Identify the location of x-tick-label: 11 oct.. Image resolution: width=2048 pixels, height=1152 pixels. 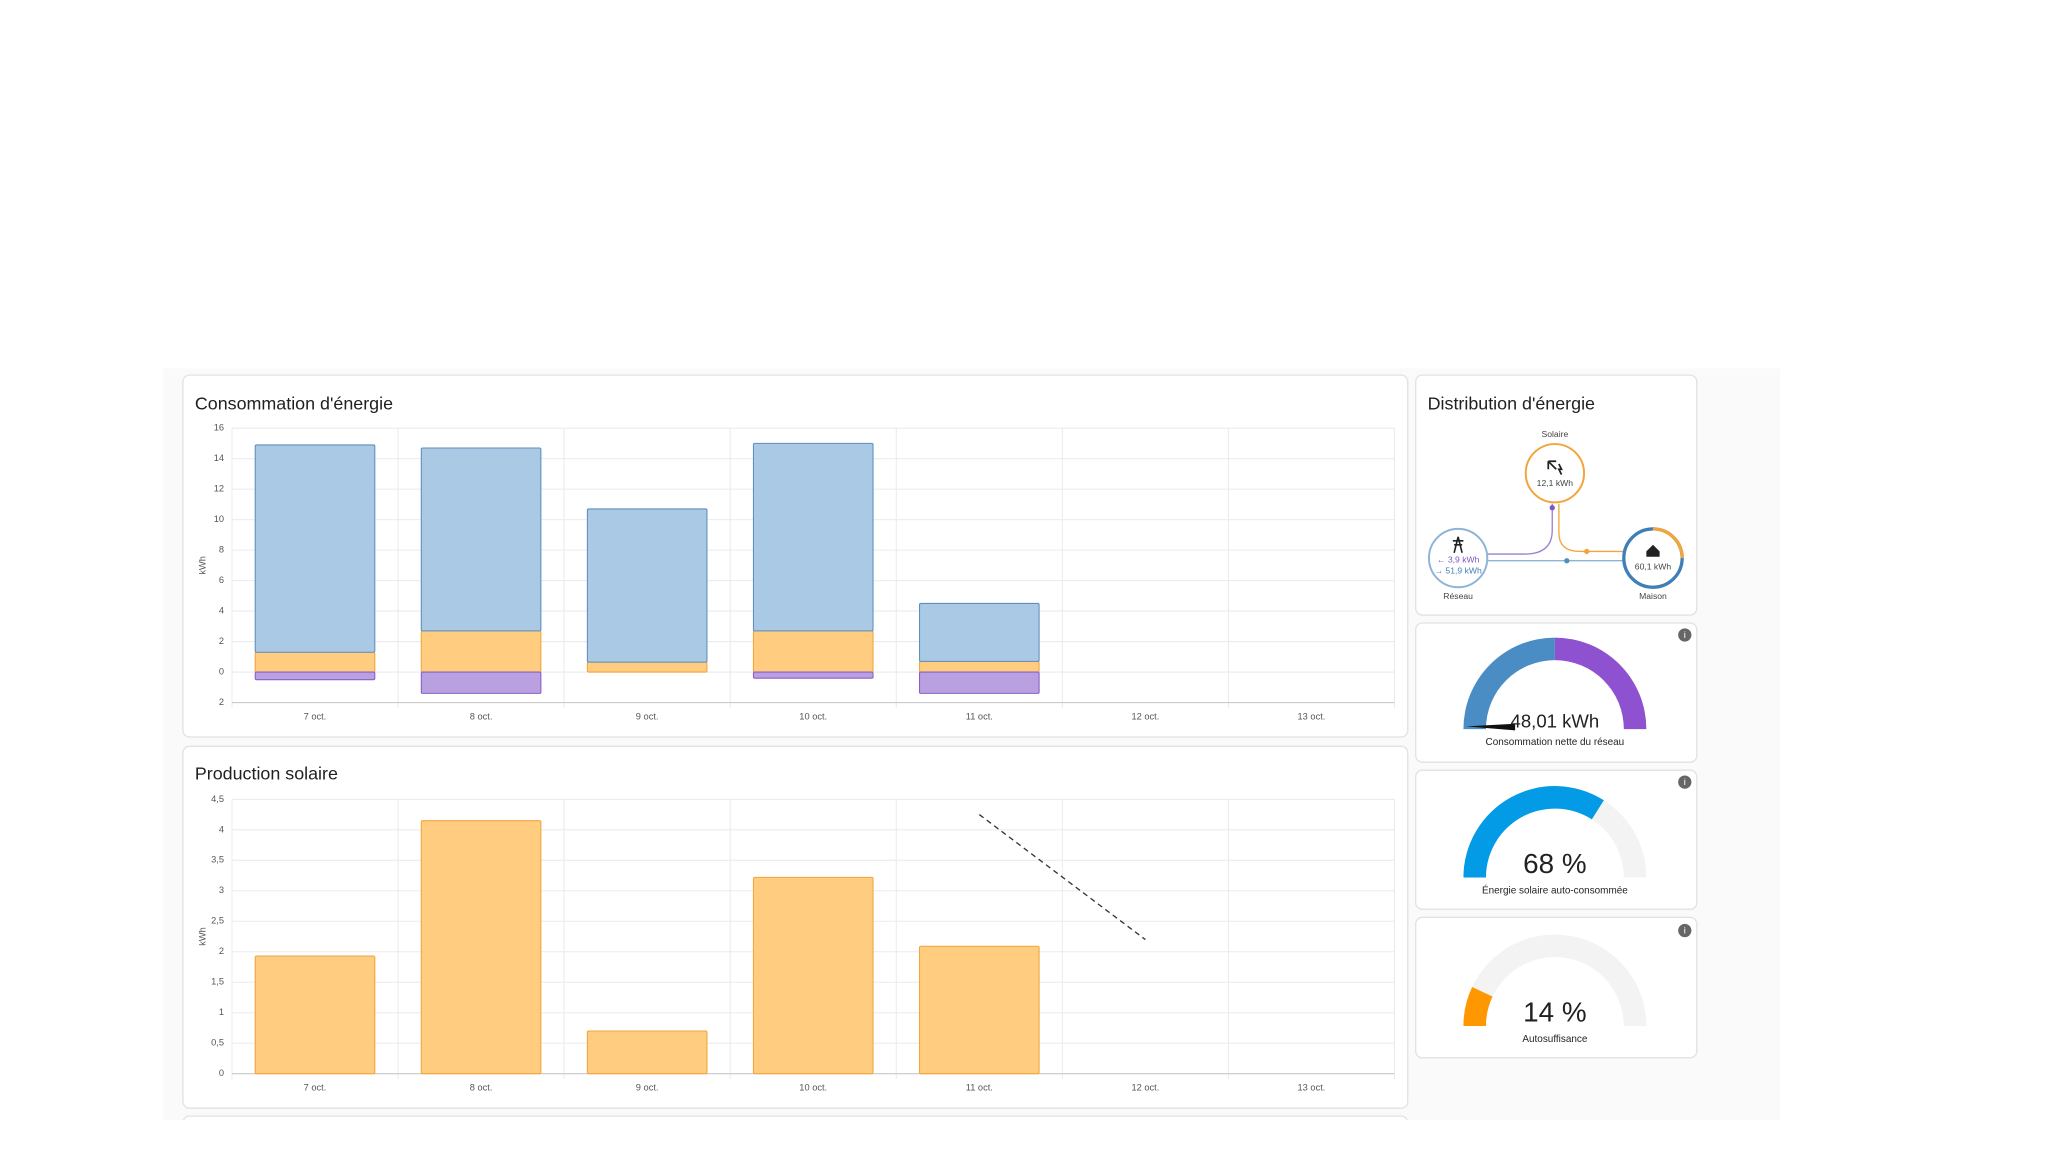
(979, 717).